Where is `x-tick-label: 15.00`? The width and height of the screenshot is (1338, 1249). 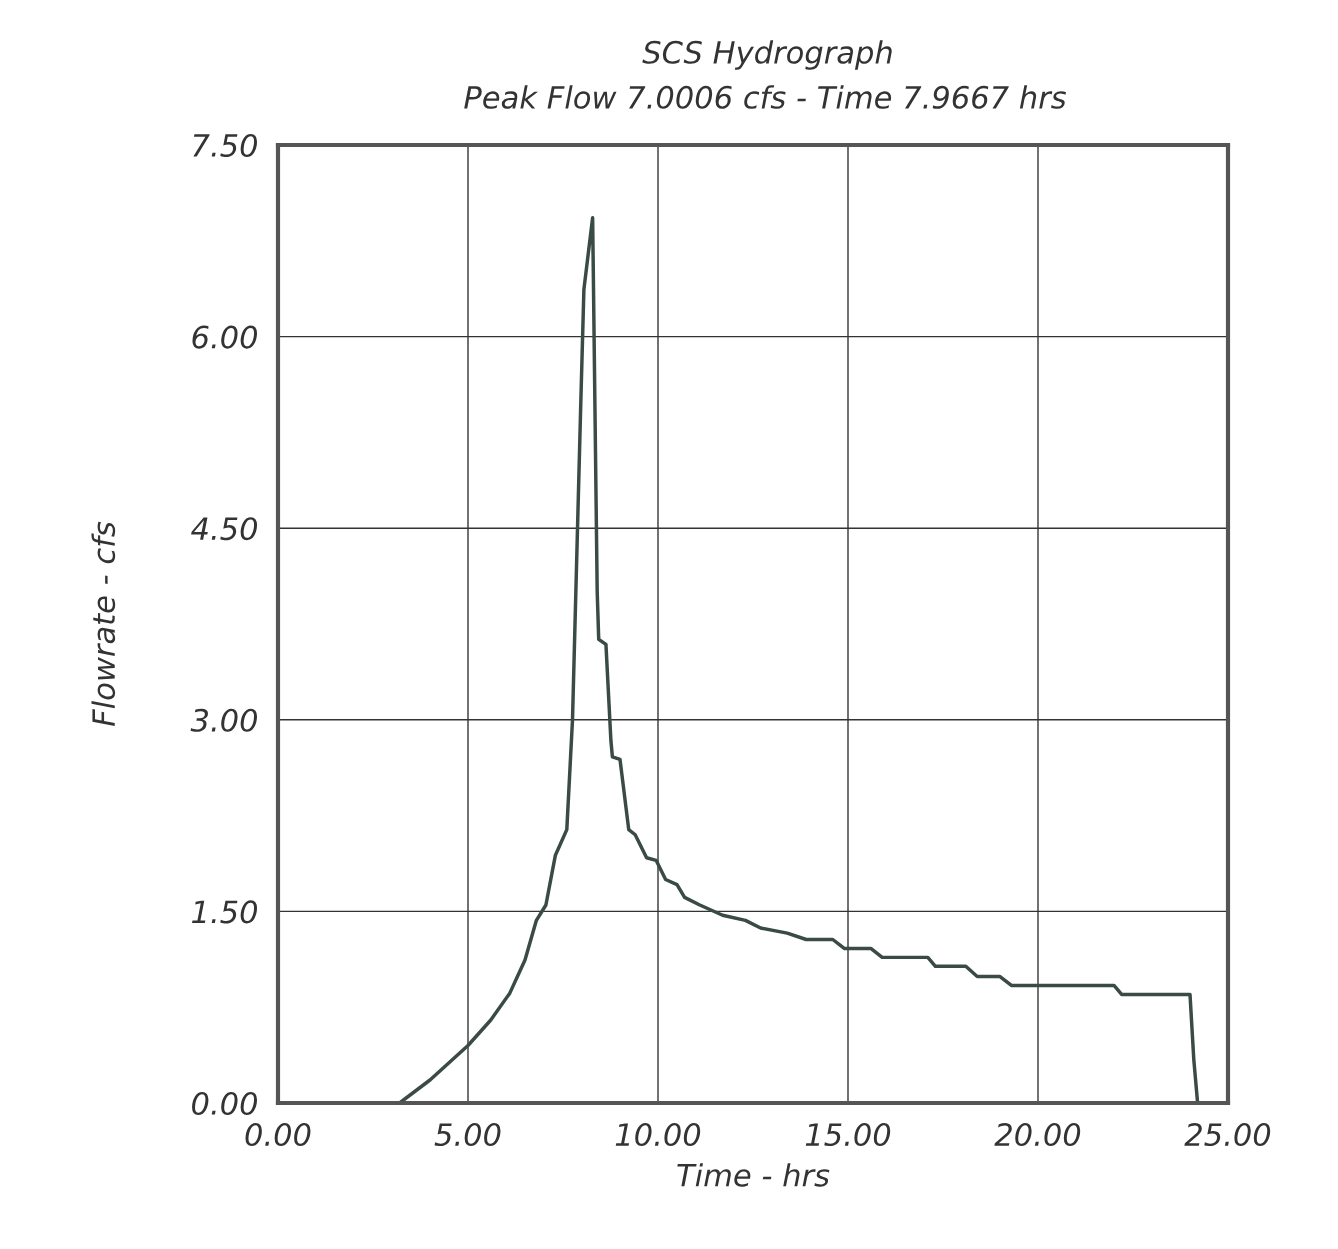 x-tick-label: 15.00 is located at coordinates (848, 1134).